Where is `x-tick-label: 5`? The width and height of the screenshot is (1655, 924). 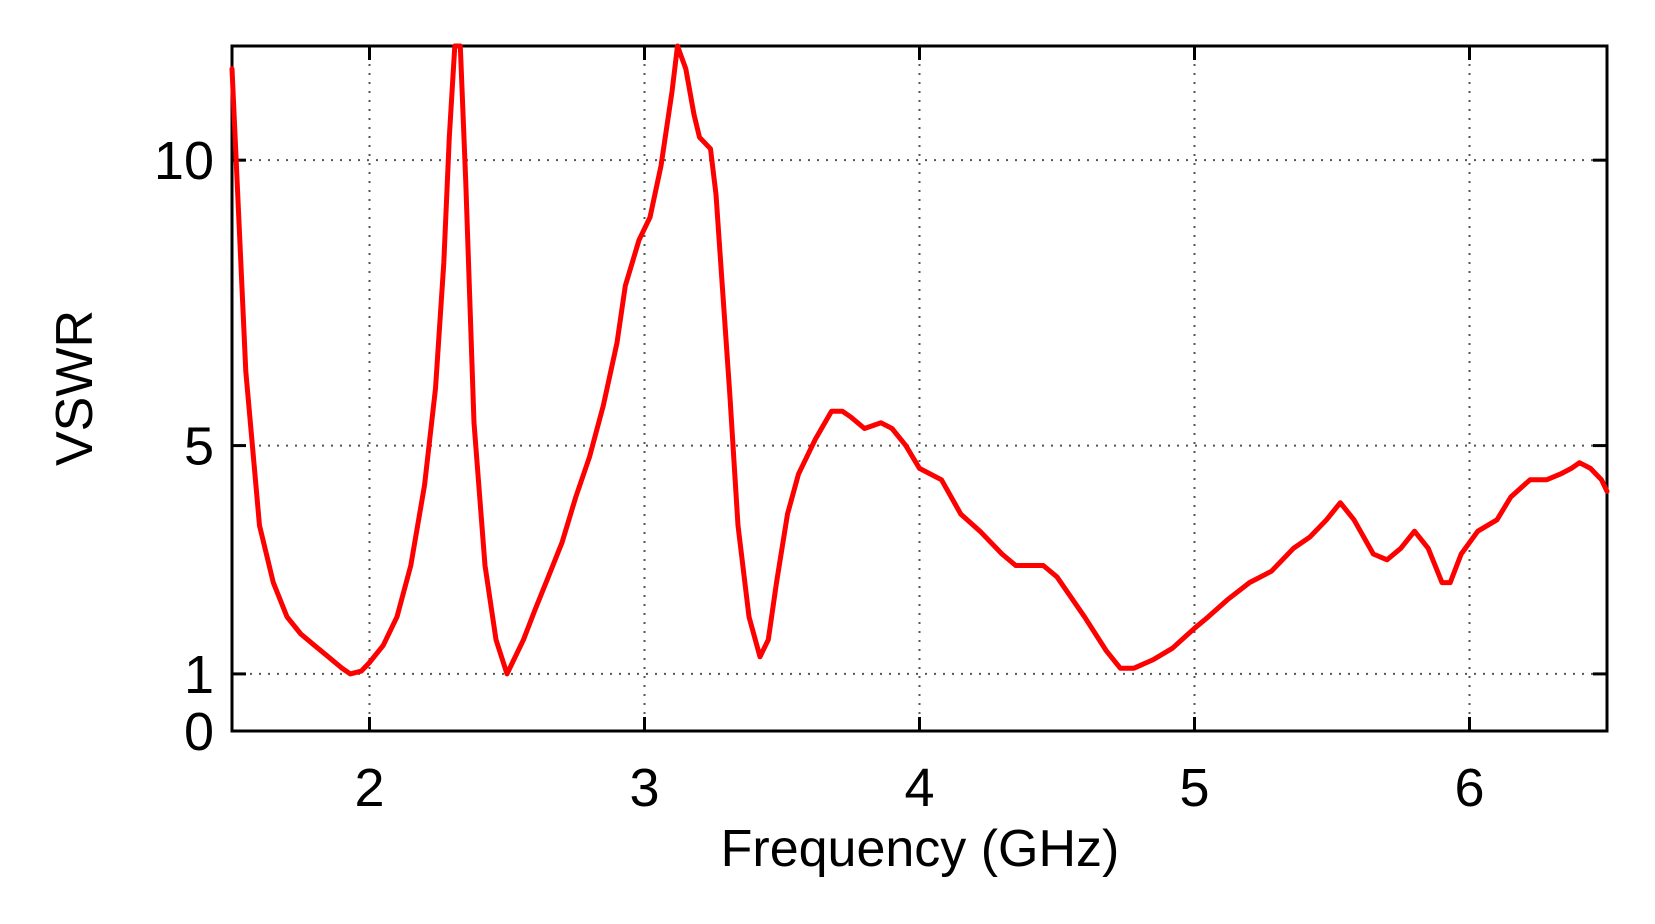 x-tick-label: 5 is located at coordinates (1194, 788).